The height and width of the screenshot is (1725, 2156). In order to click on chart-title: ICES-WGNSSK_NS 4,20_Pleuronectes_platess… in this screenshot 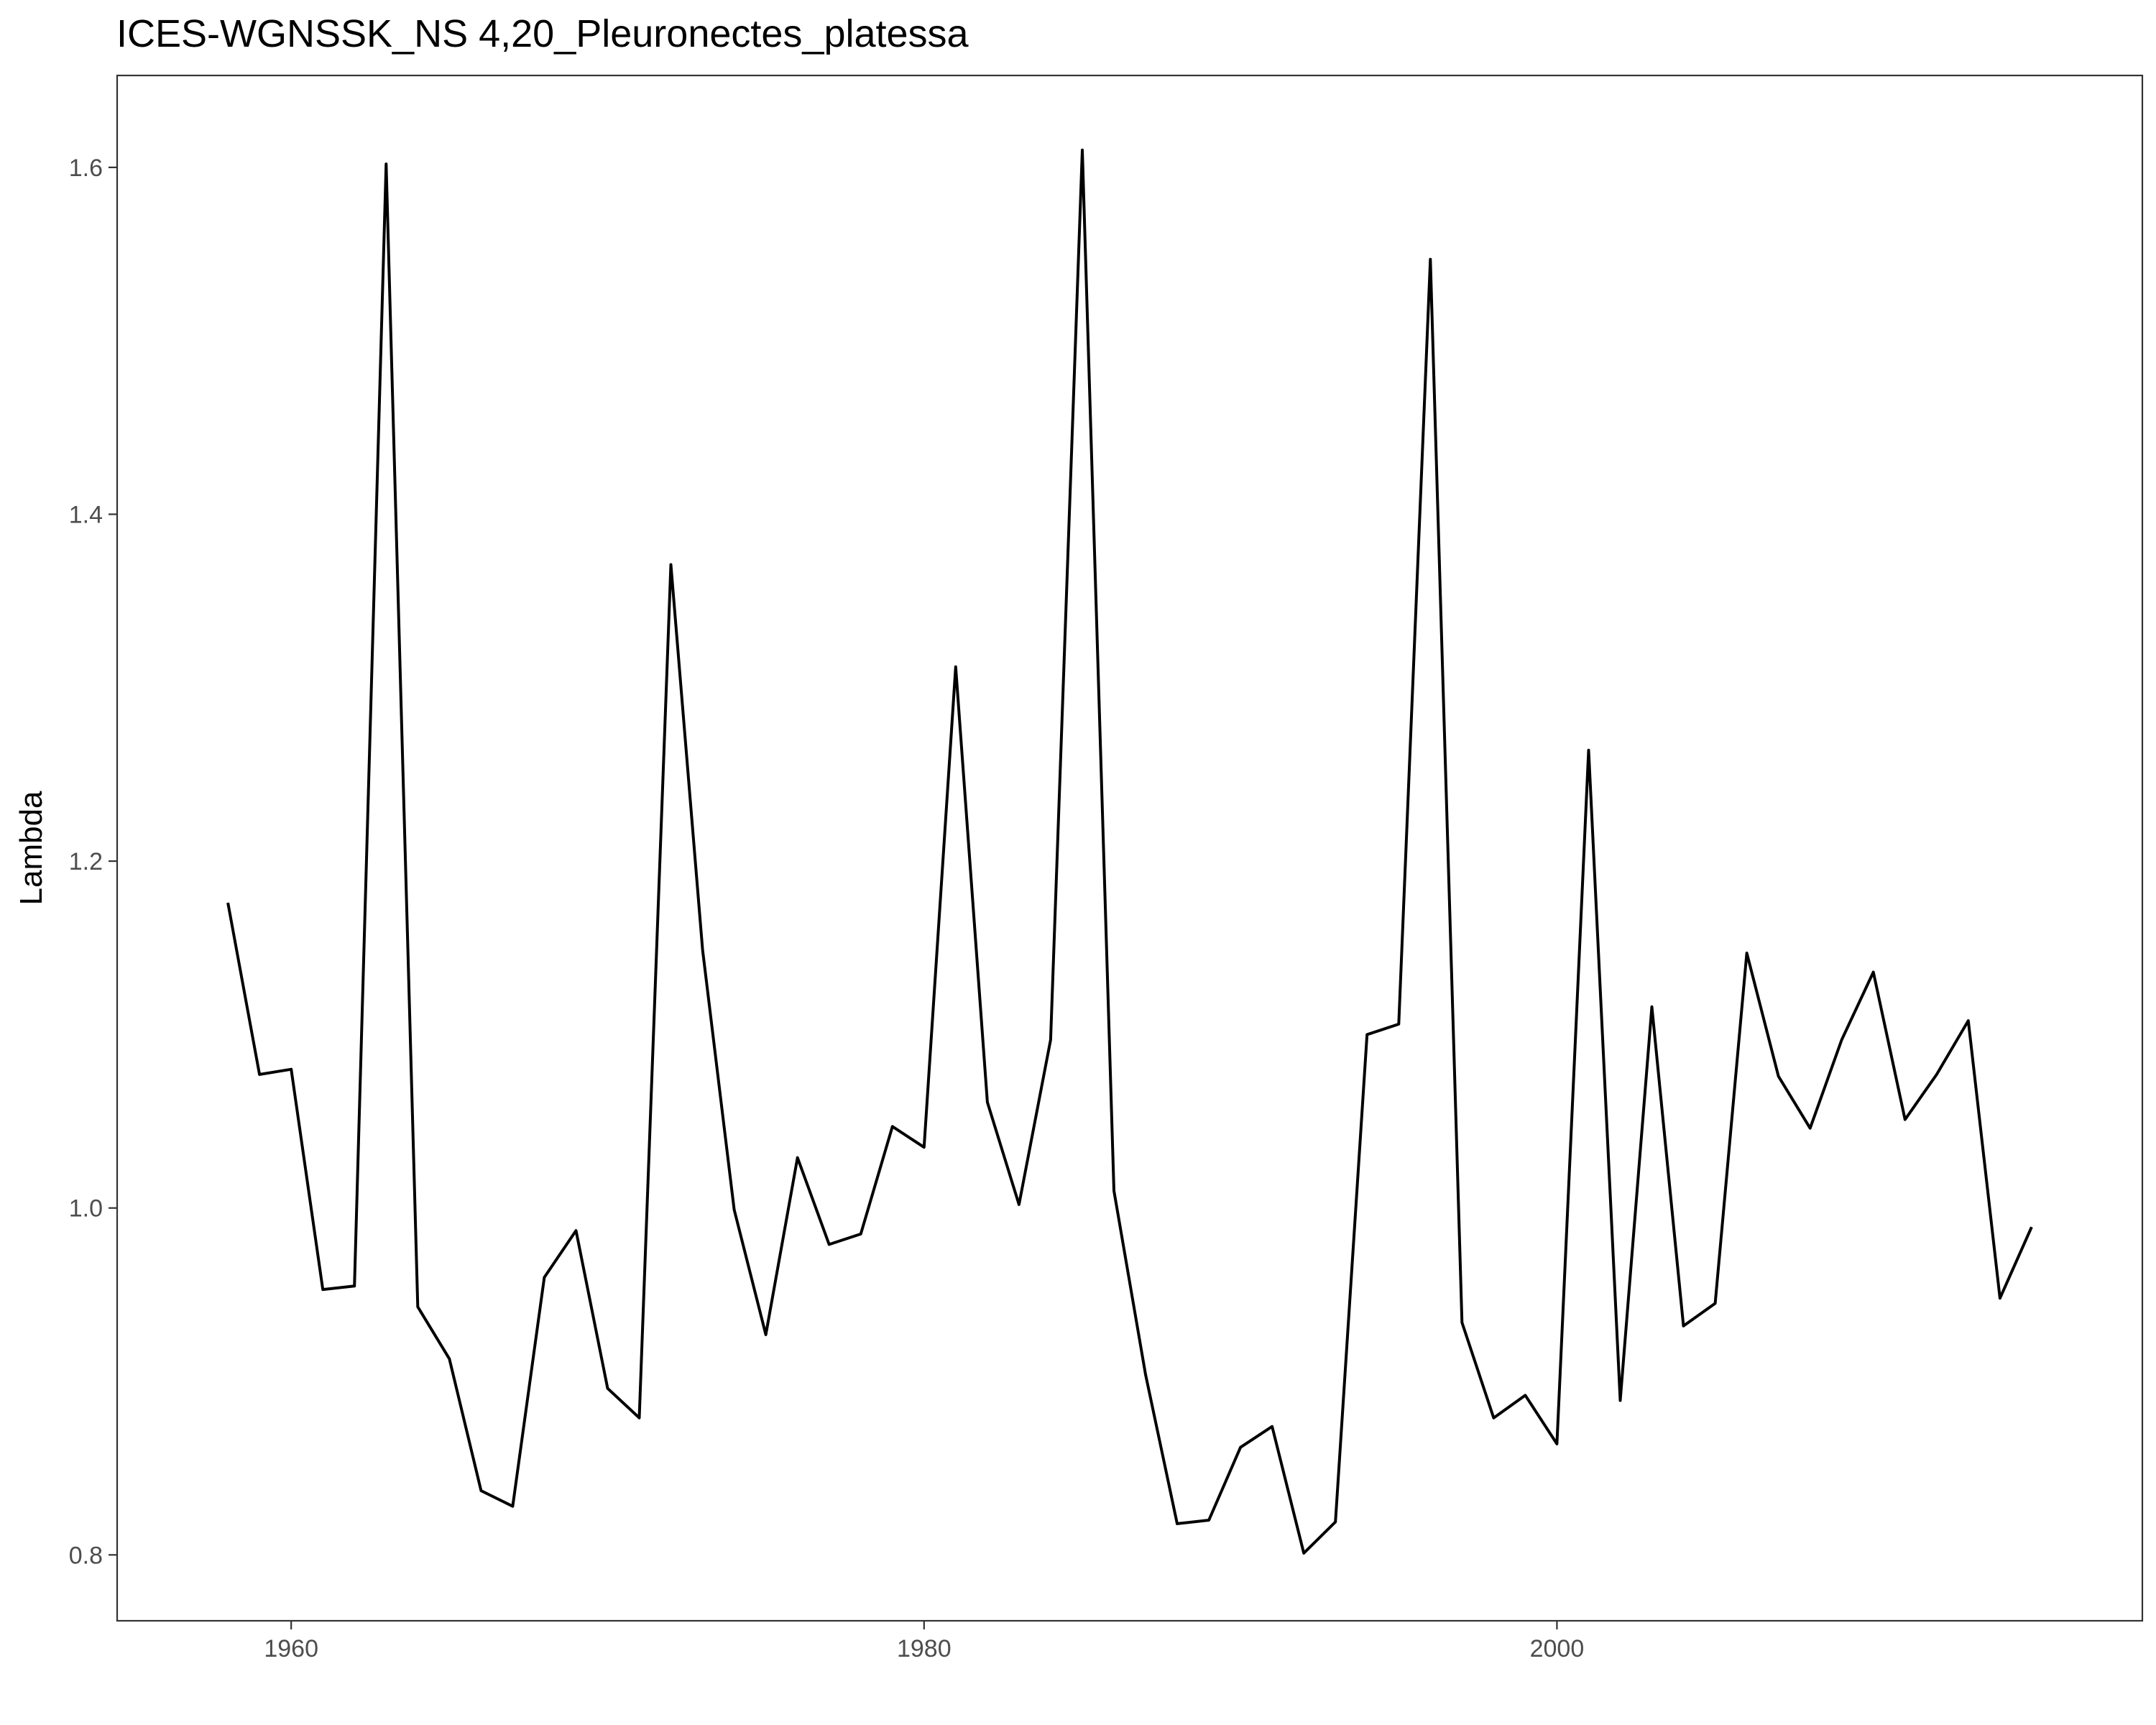, I will do `click(542, 33)`.